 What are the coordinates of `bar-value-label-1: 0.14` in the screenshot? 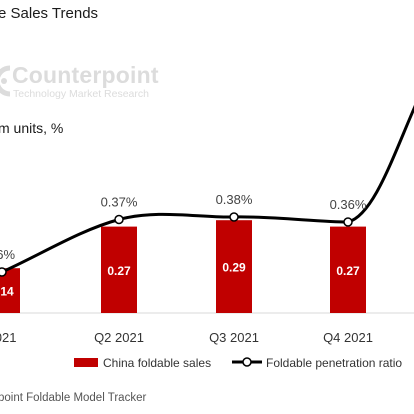 It's located at (7, 292).